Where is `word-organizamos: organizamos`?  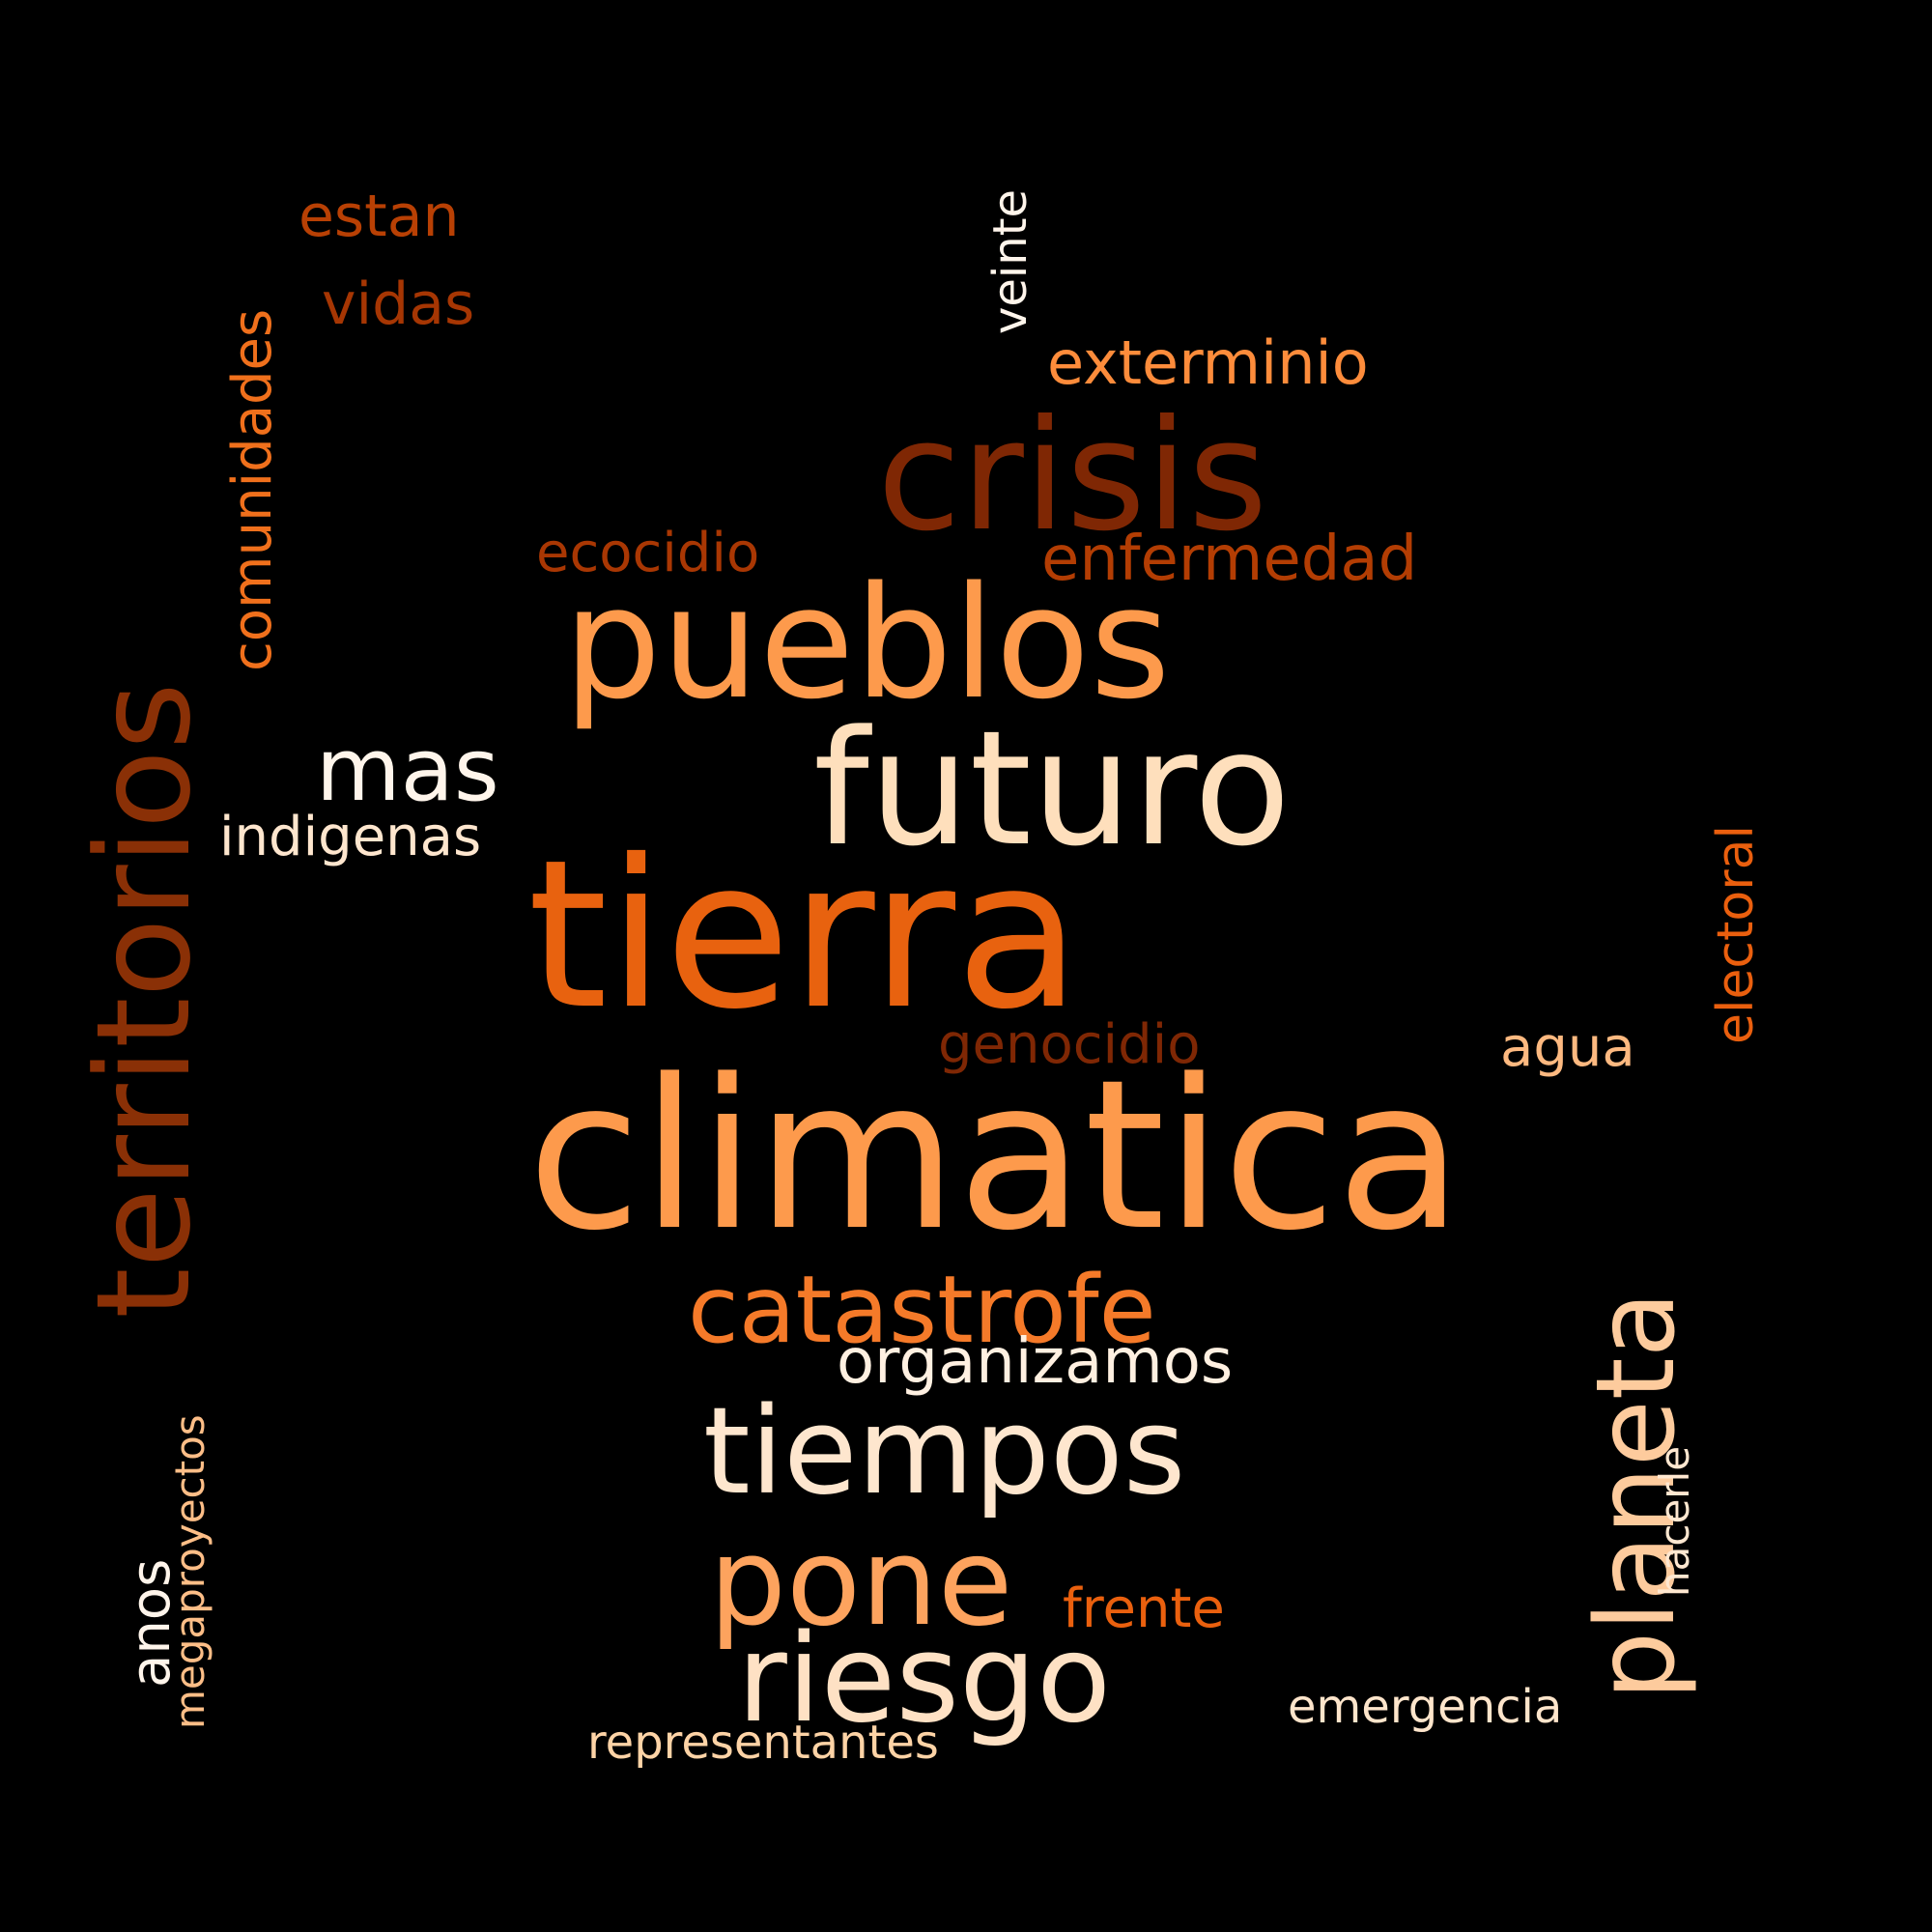
word-organizamos: organizamos is located at coordinates (1035, 1362).